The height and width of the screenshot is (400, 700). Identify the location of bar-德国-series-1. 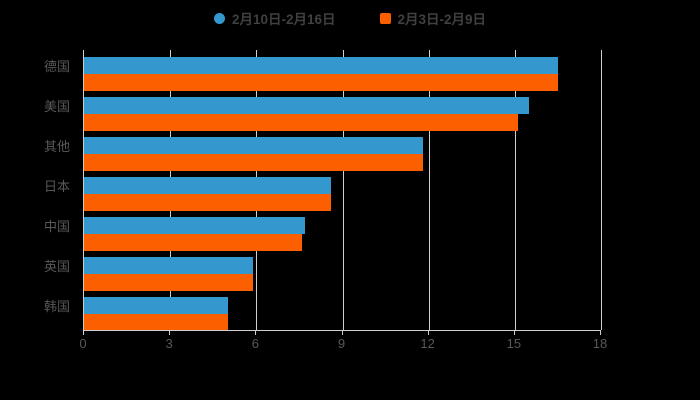
(321, 65).